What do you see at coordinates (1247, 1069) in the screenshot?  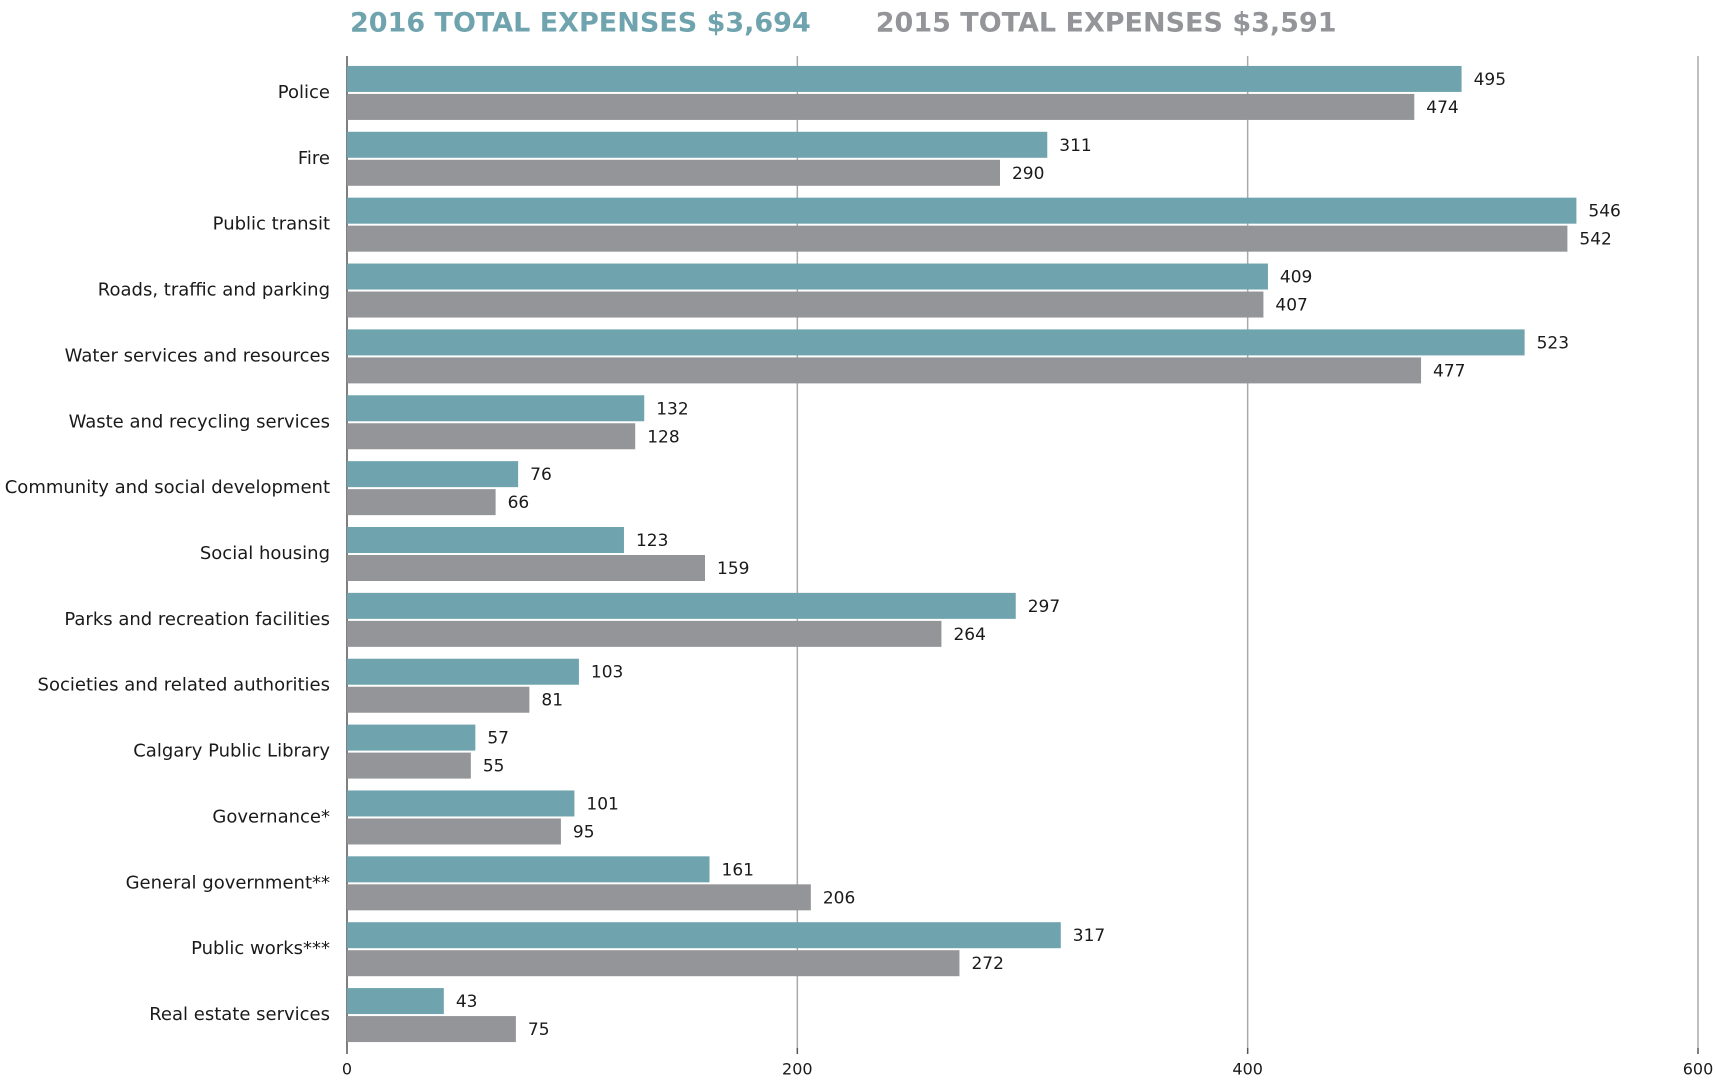 I see `x-tick-label: 400` at bounding box center [1247, 1069].